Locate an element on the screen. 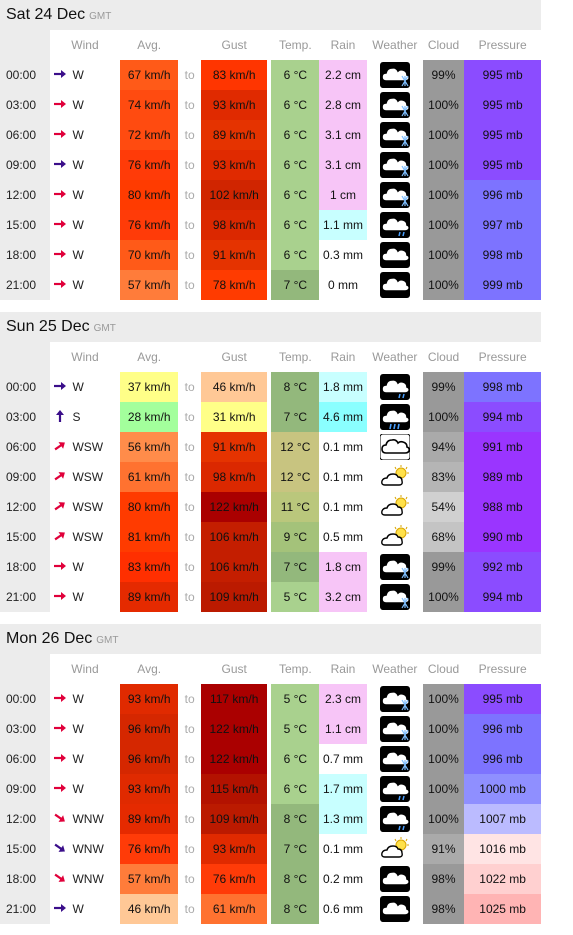 Image resolution: width=573 pixels, height=935 pixels. snow-cloud-icon is located at coordinates (394, 105).